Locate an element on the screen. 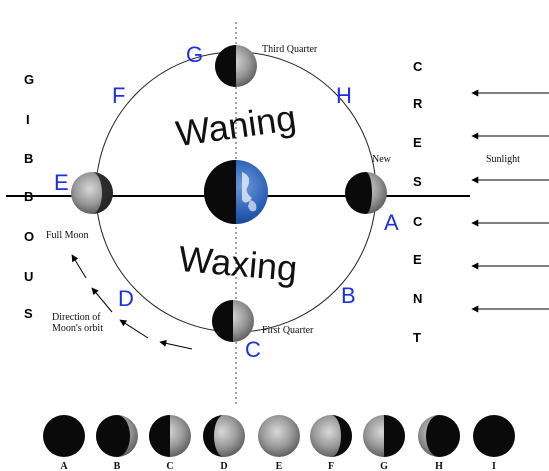  waning-label: Waning is located at coordinates (235, 125).